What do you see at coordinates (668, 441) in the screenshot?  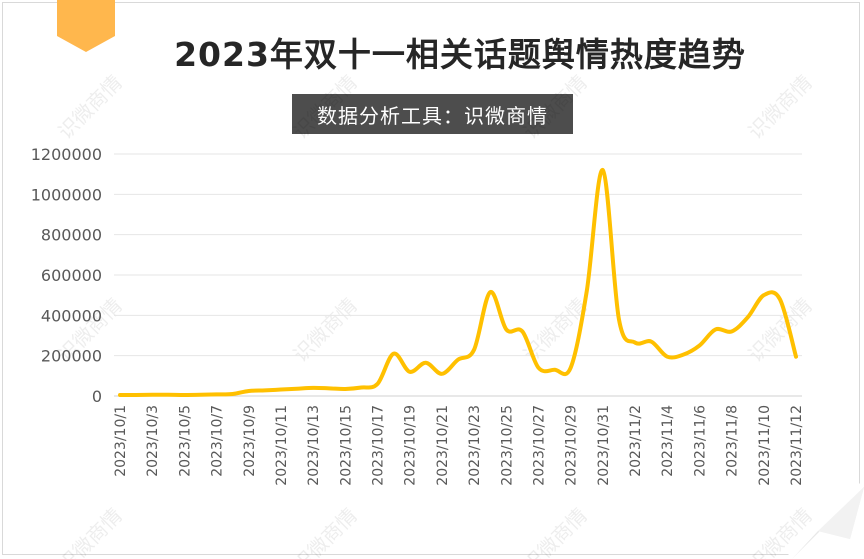 I see `x-tick-label: 2023/11/4` at bounding box center [668, 441].